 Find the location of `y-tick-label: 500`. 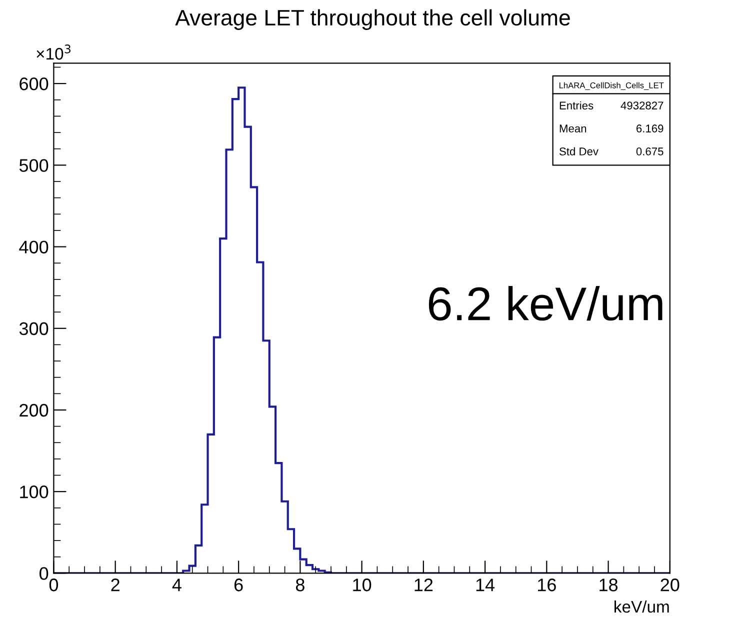

y-tick-label: 500 is located at coordinates (33, 165).